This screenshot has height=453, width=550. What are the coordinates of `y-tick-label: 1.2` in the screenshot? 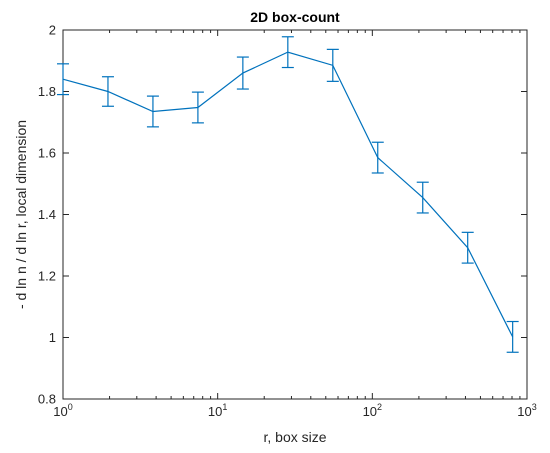 It's located at (47, 276).